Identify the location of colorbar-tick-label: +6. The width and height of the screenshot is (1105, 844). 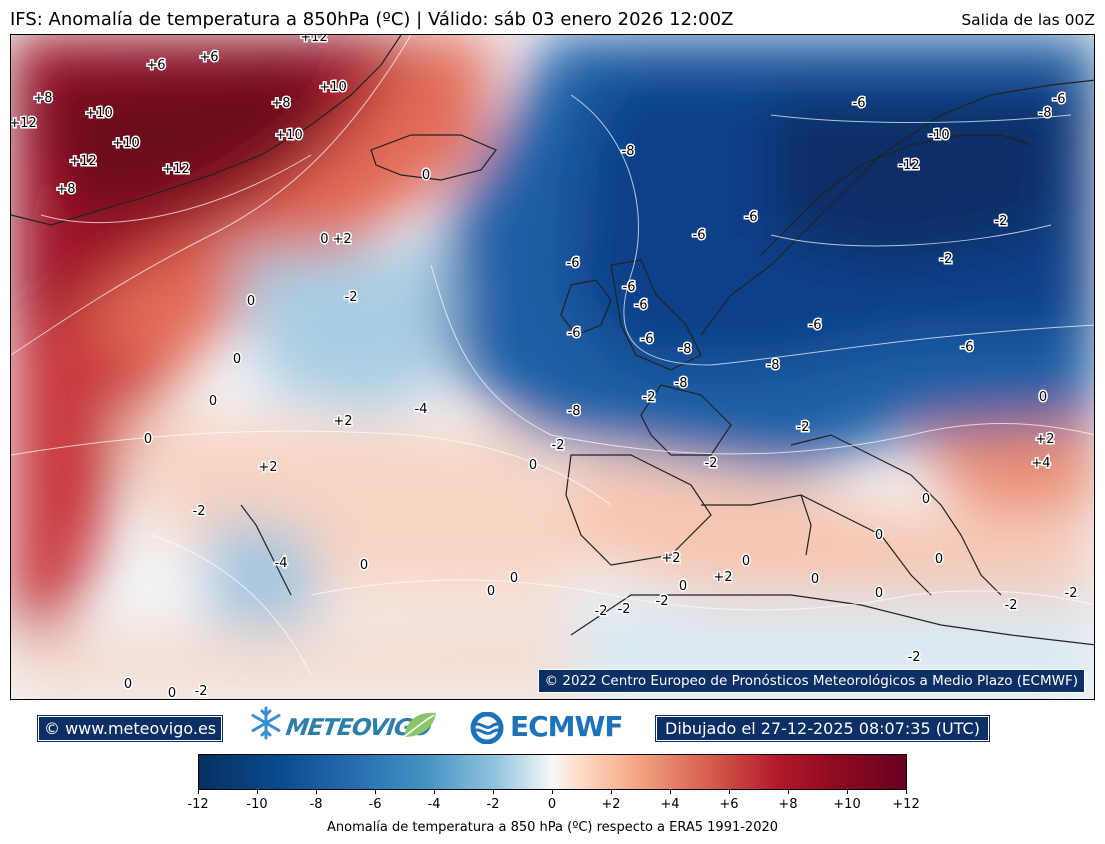
(729, 804).